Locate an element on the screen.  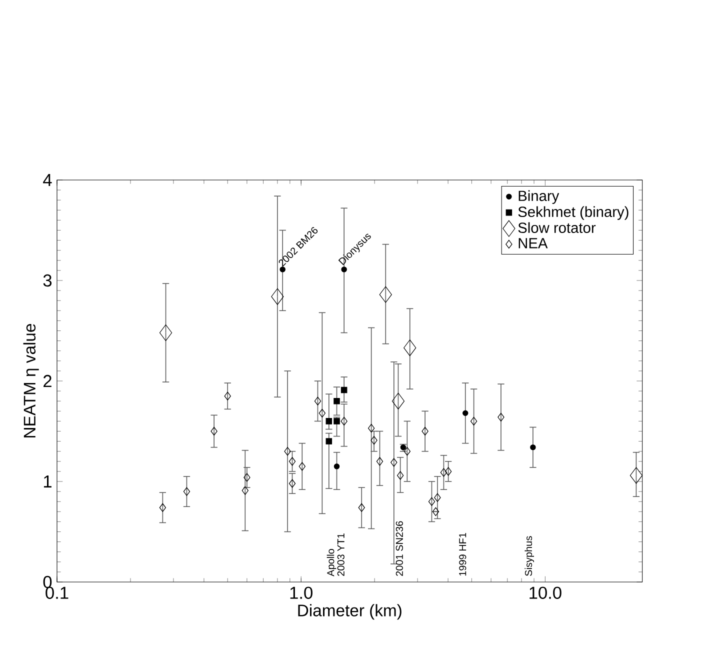
annotation: 2001 SN236 is located at coordinates (399, 548).